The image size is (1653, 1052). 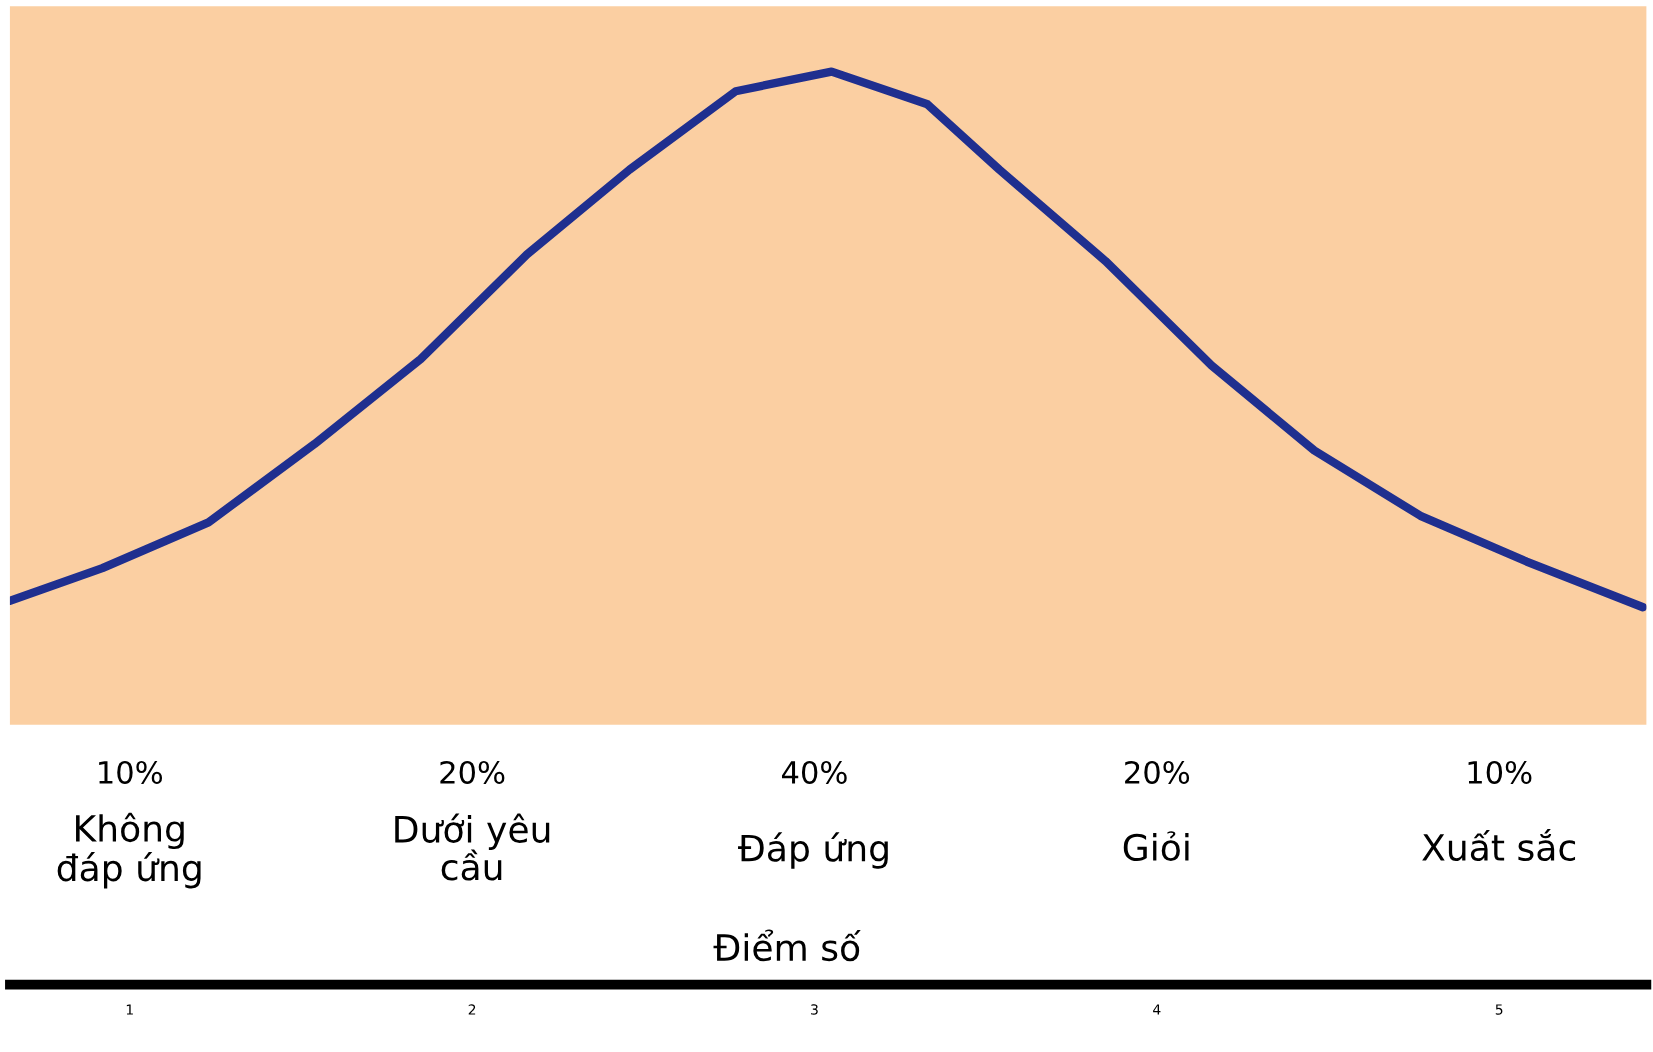 I want to click on x-tick-label: 5, so click(x=1499, y=1009).